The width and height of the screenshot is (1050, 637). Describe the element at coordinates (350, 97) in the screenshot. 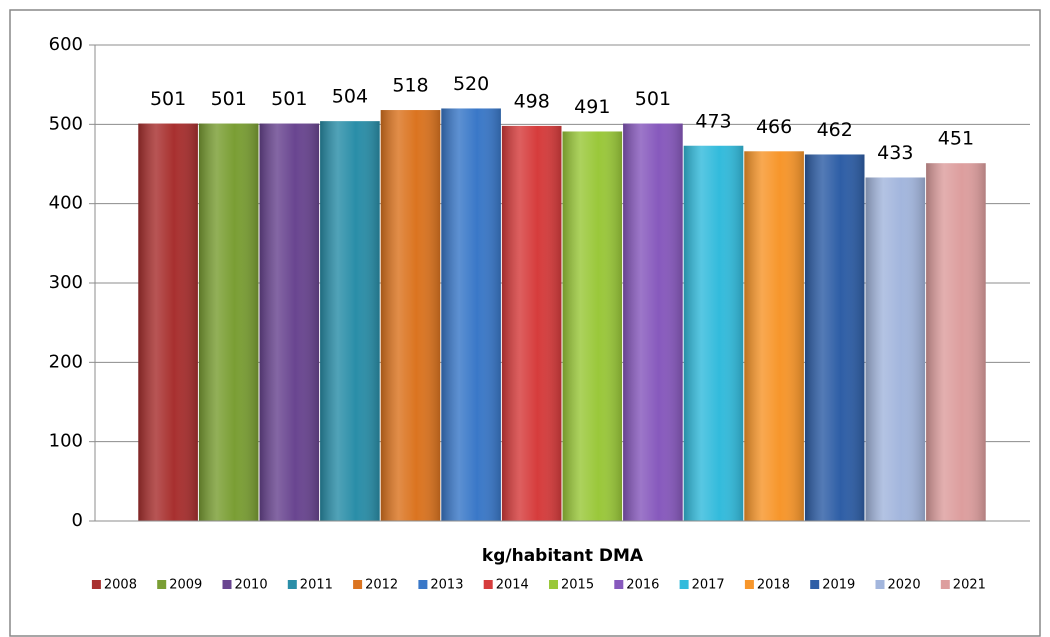

I see `data-label: 504` at that location.